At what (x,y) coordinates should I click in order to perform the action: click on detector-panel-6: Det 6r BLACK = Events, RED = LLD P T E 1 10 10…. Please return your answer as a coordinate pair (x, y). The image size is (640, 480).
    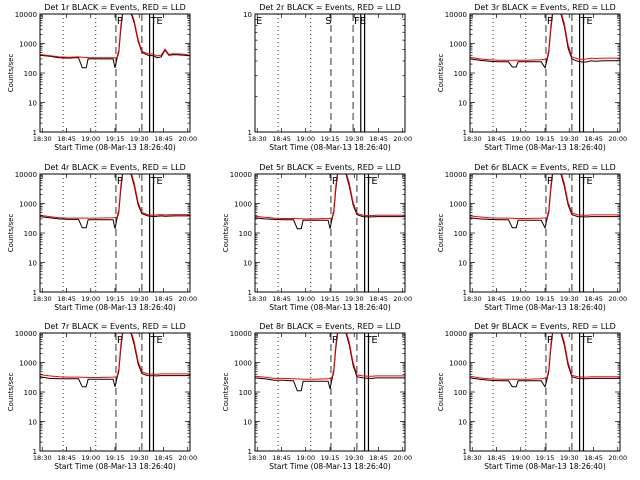
    Looking at the image, I should click on (532, 237).